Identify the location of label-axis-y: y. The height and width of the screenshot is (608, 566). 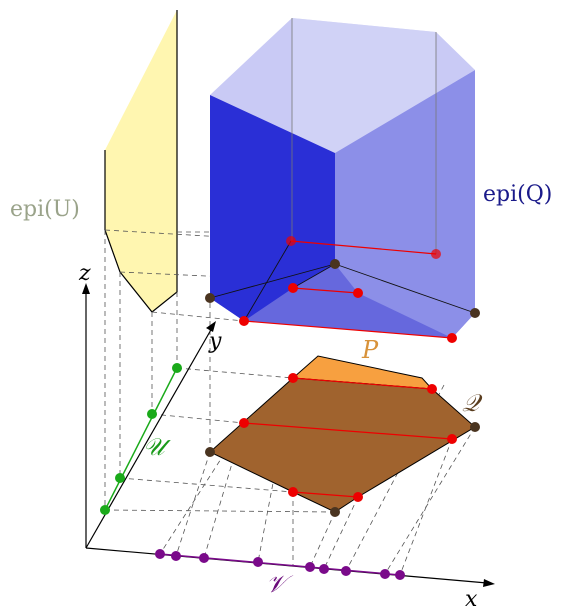
(215, 341).